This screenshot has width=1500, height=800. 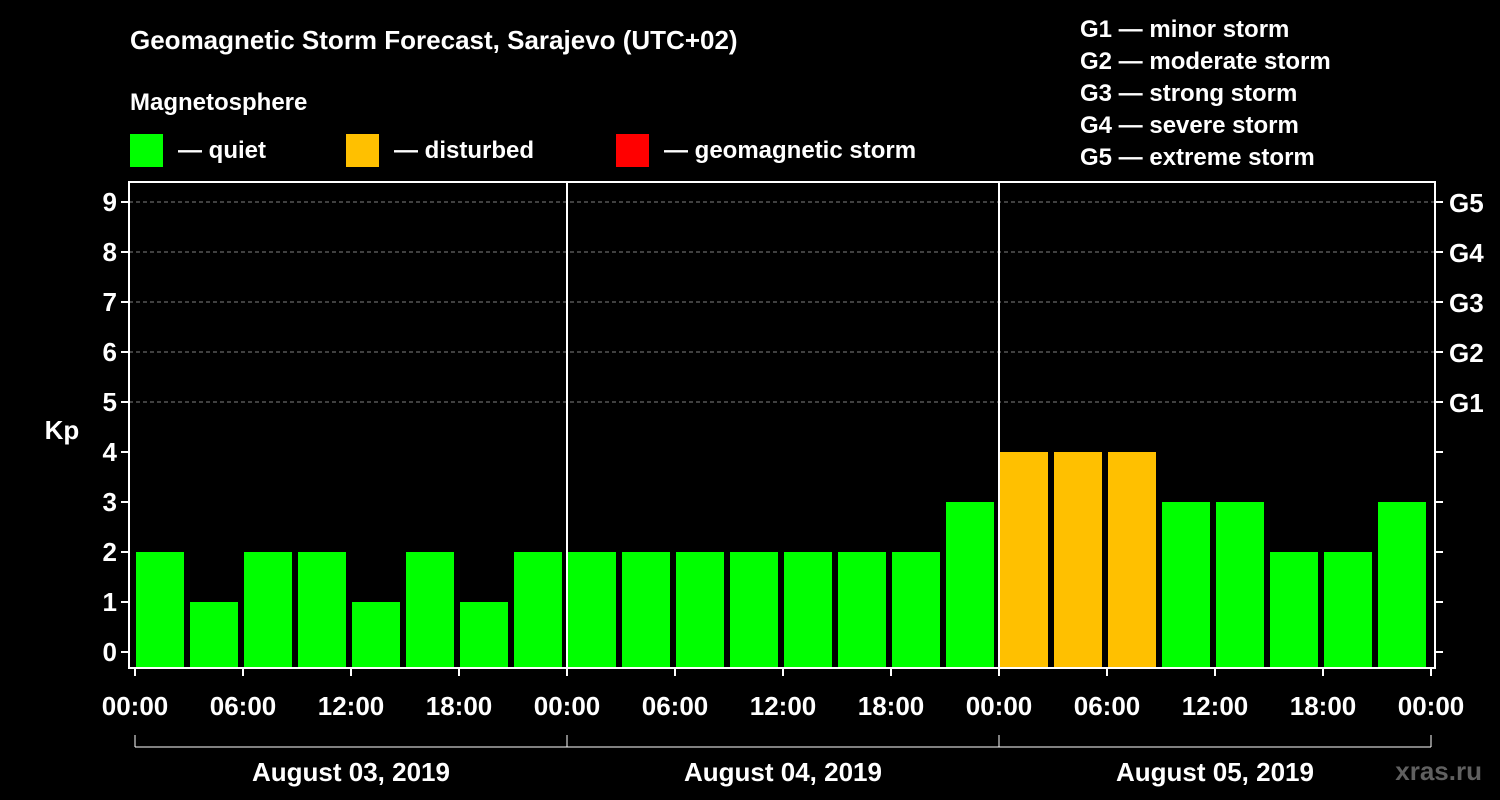 I want to click on x-tick-label-8: 00:00, so click(x=999, y=706).